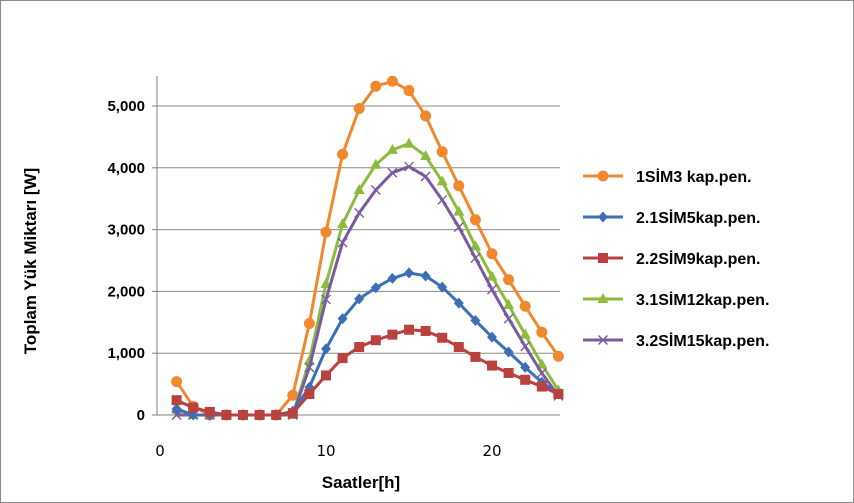  Describe the element at coordinates (126, 230) in the screenshot. I see `y-tick-label: 3,000` at that location.